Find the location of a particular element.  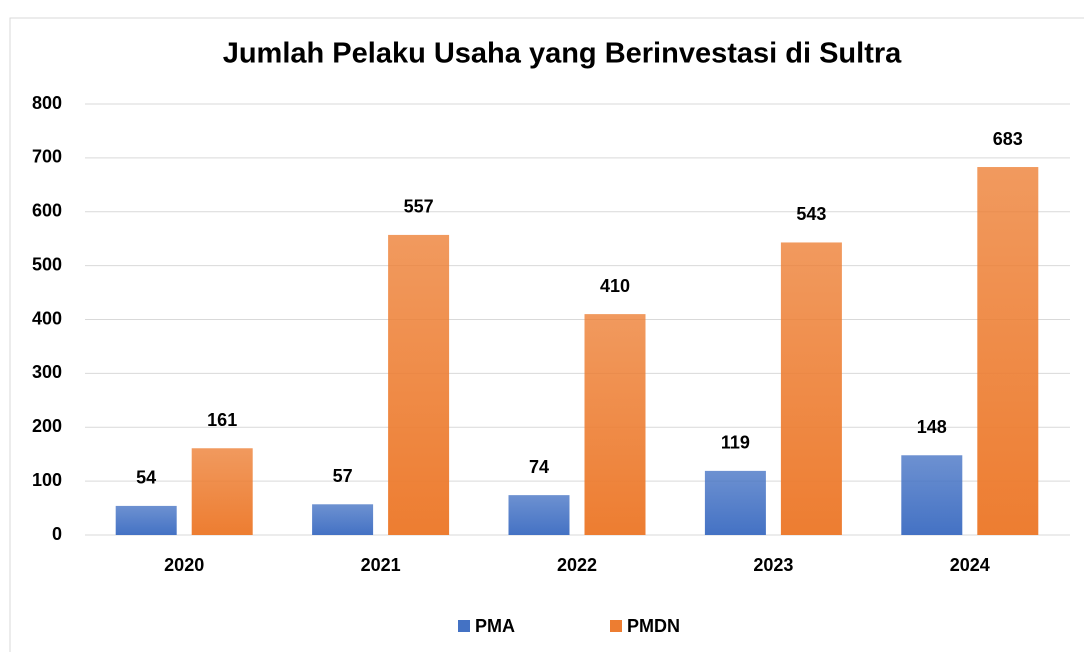

data-label: 557 is located at coordinates (419, 207).